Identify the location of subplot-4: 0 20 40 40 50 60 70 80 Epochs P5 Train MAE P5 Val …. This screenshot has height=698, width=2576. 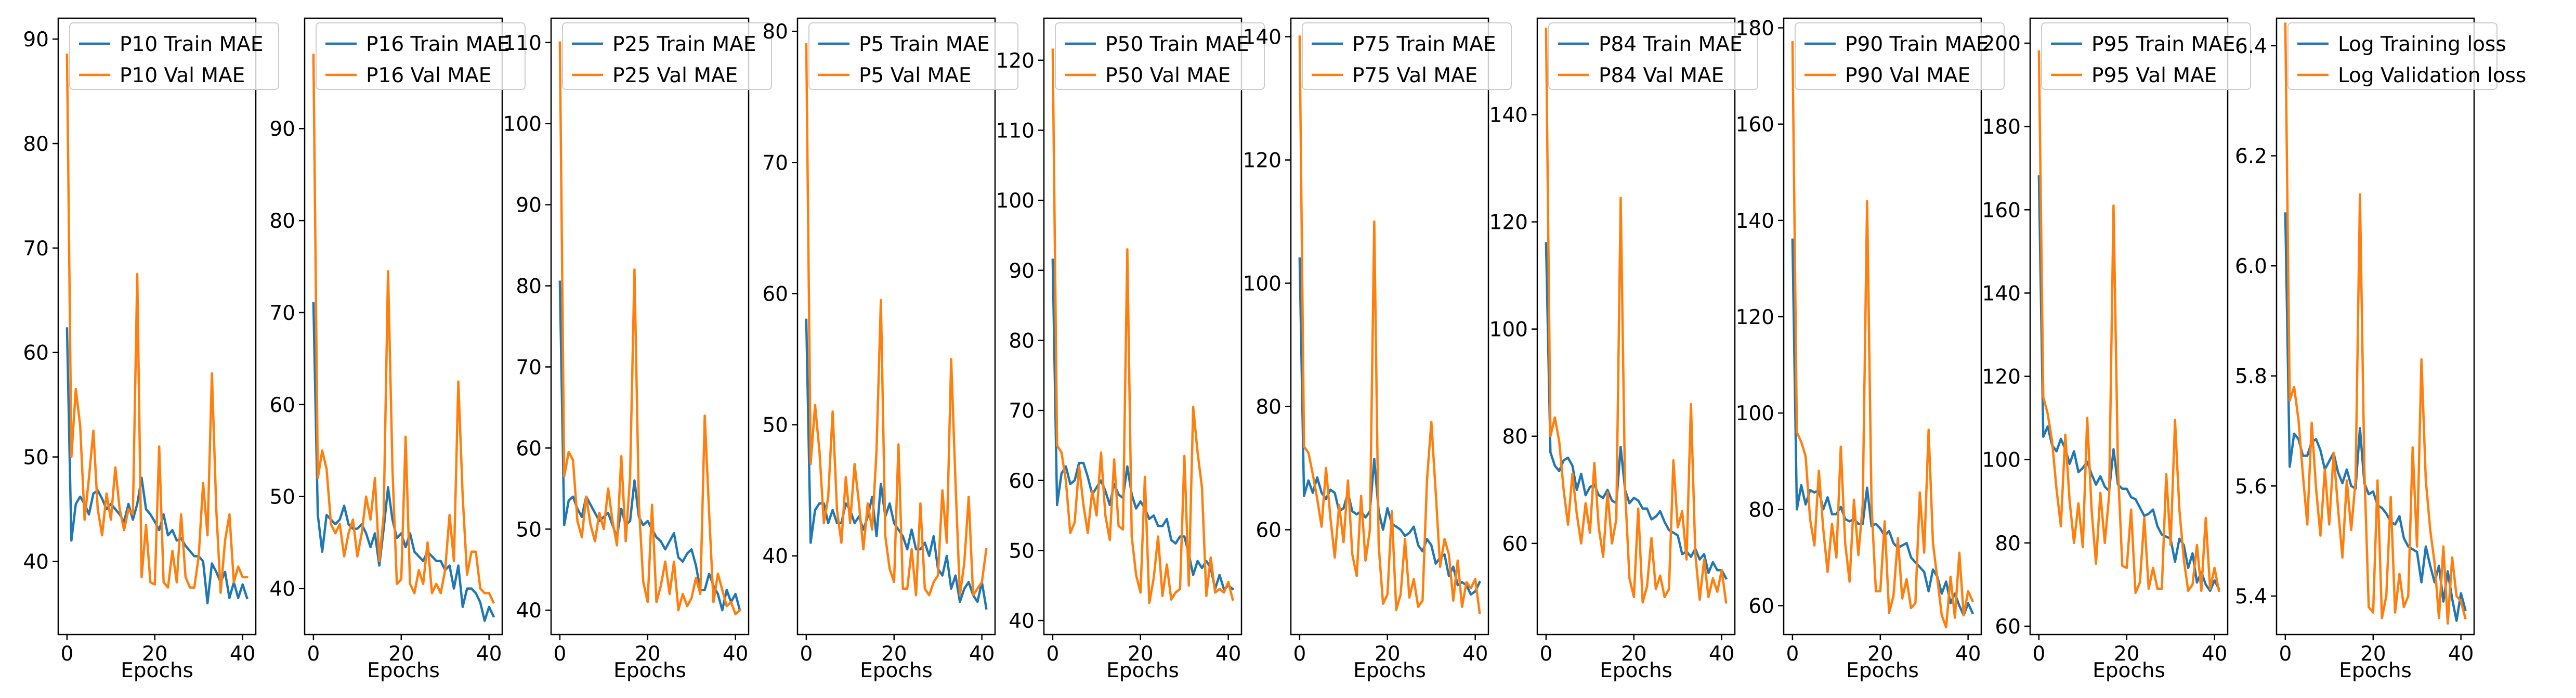
(890, 349).